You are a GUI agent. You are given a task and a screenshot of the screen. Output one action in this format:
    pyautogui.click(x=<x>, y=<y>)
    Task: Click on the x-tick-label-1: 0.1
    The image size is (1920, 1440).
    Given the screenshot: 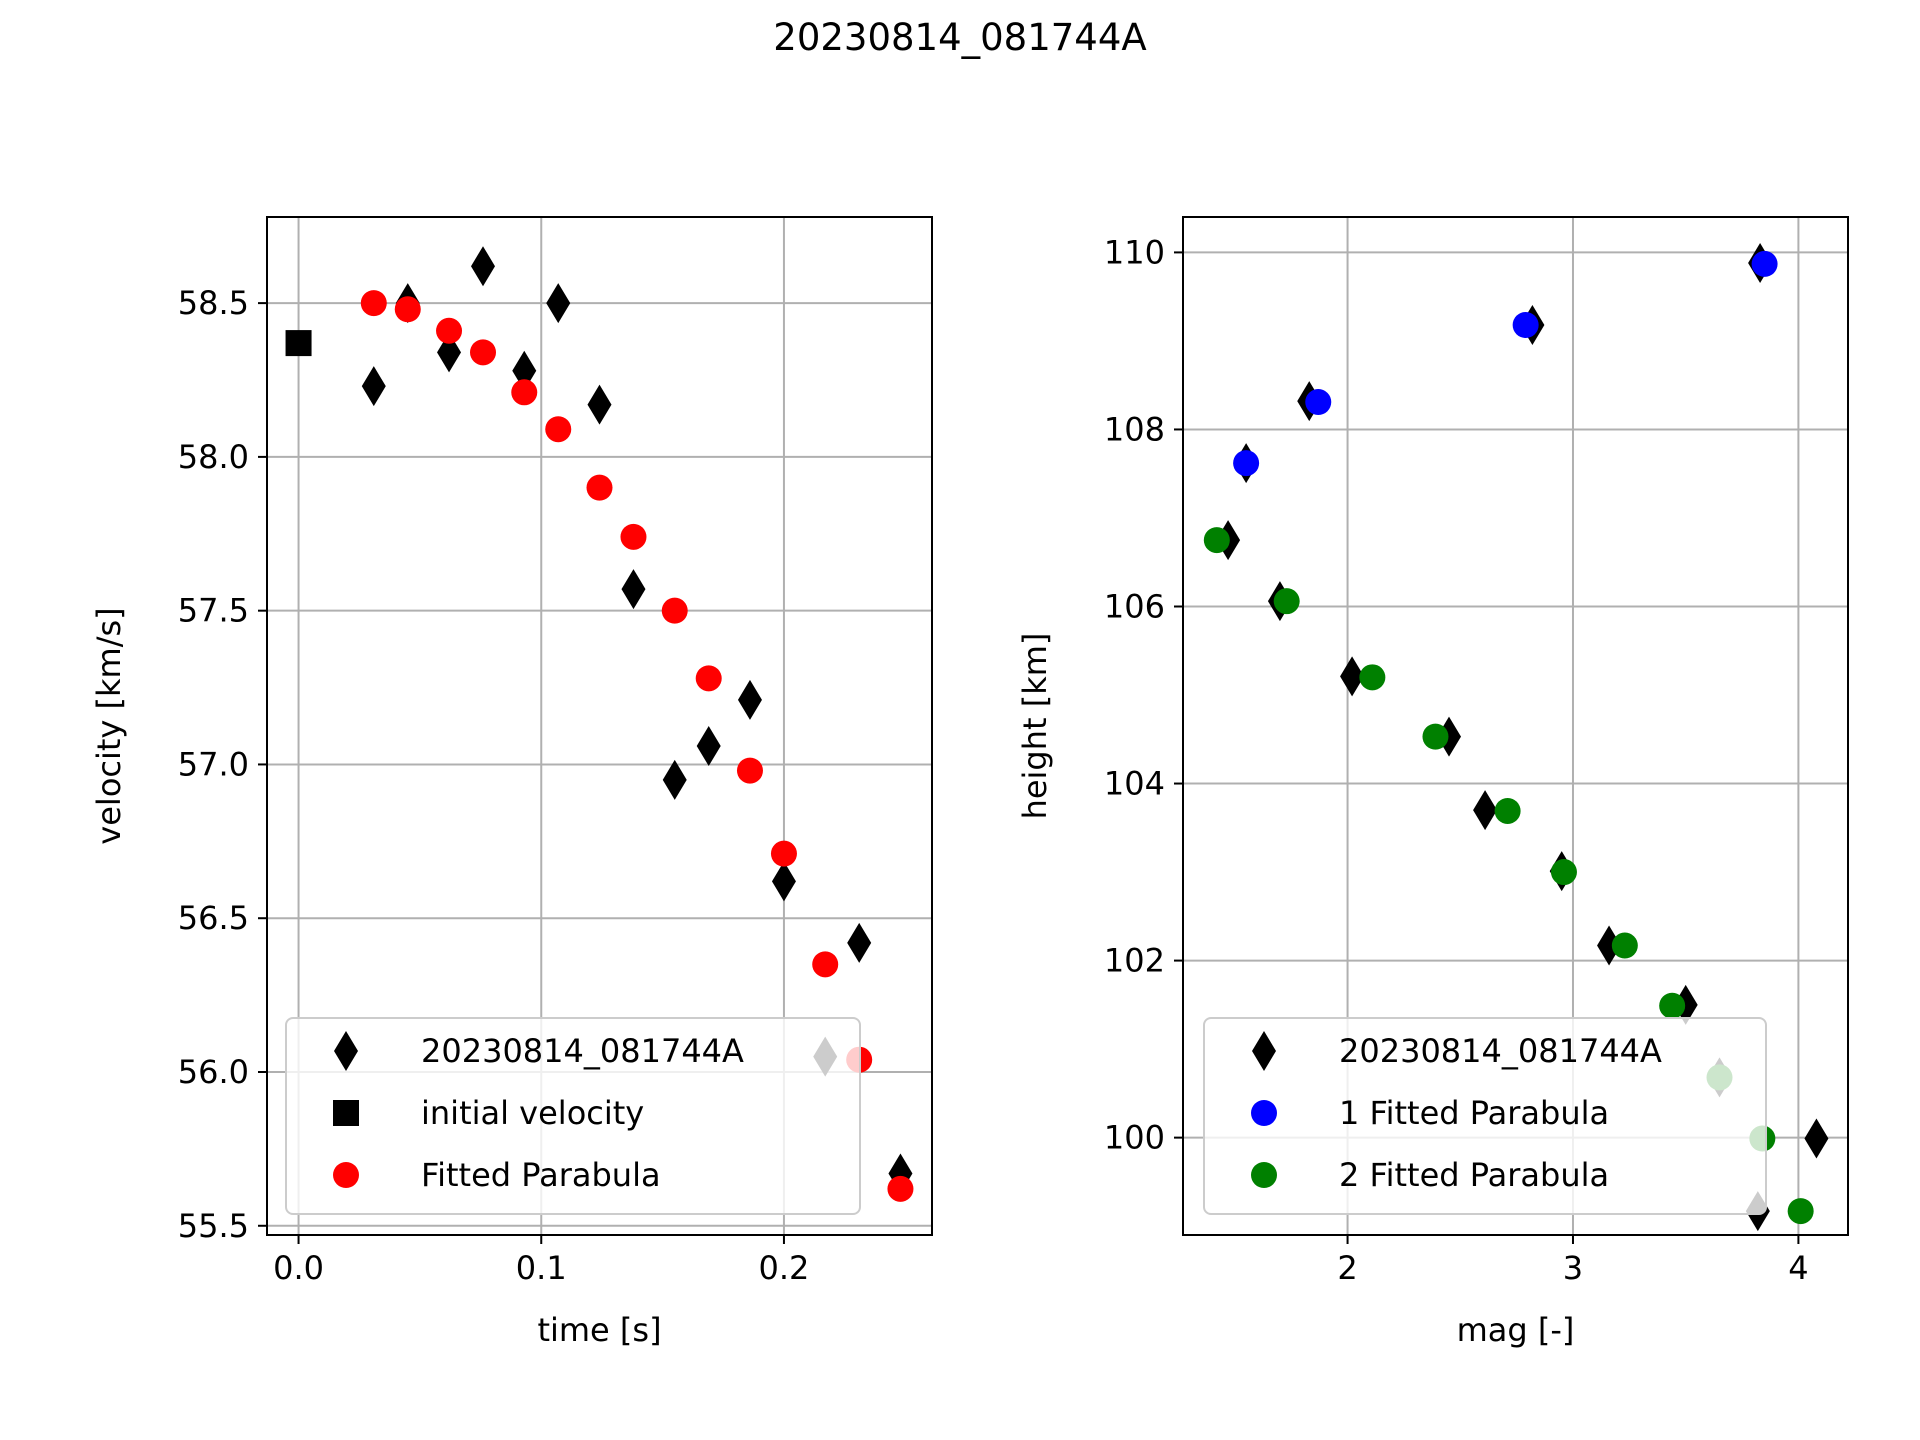 What is the action you would take?
    pyautogui.click(x=541, y=1268)
    